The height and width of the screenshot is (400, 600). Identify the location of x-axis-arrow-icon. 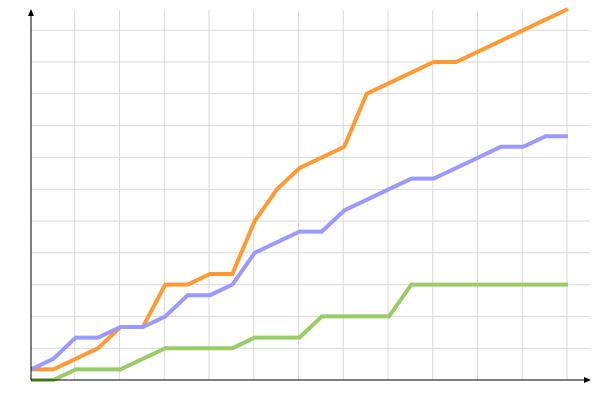
(587, 380).